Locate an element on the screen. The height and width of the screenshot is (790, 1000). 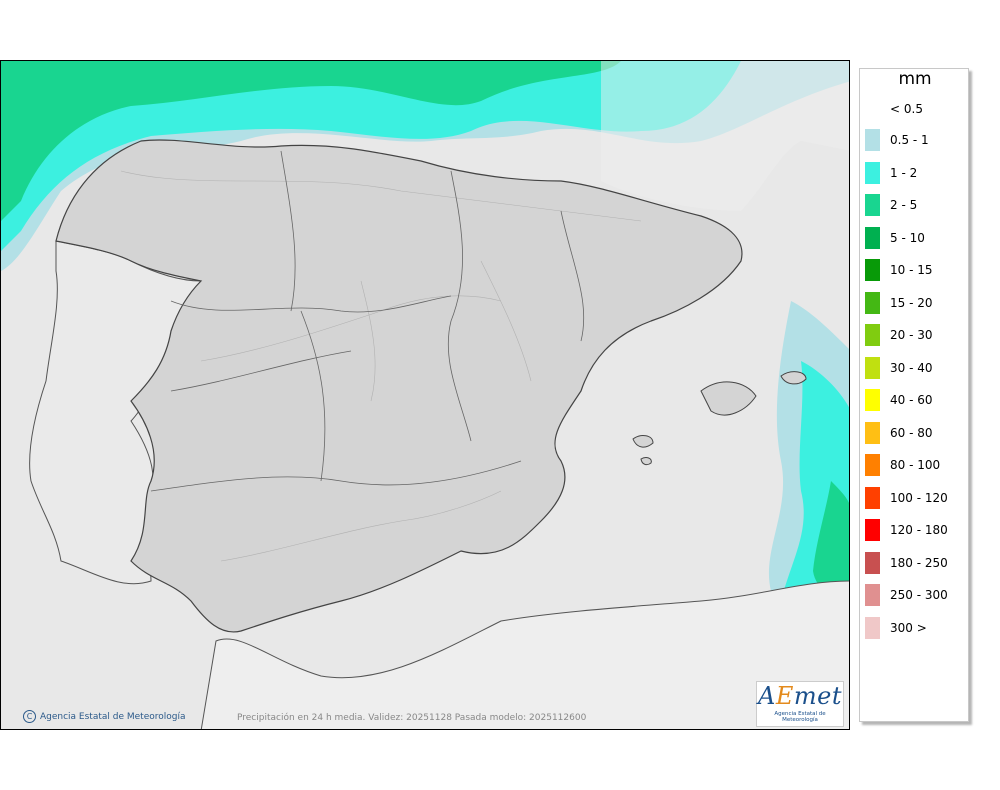
legend-label: 30 - 40 is located at coordinates (911, 367).